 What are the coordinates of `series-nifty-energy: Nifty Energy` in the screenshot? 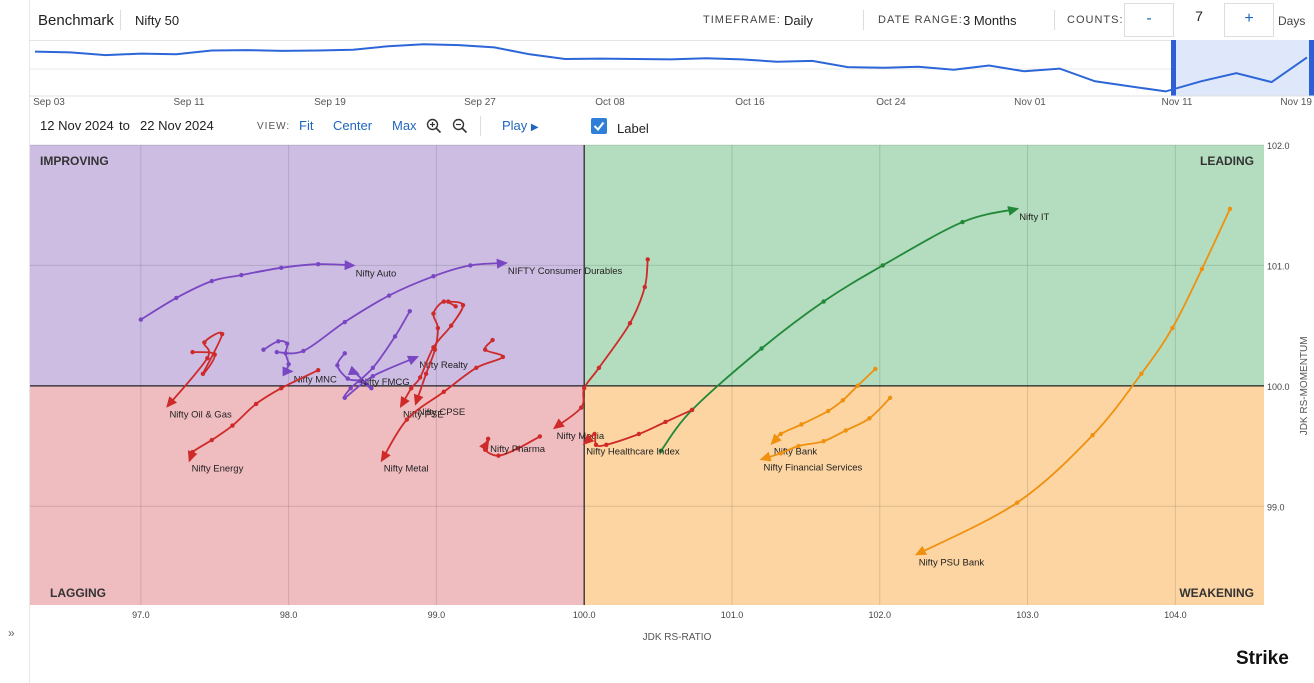 It's located at (254, 420).